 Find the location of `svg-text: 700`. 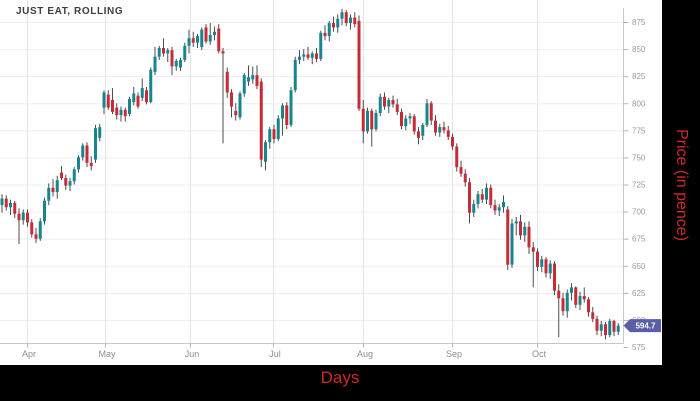

svg-text: 700 is located at coordinates (639, 212).